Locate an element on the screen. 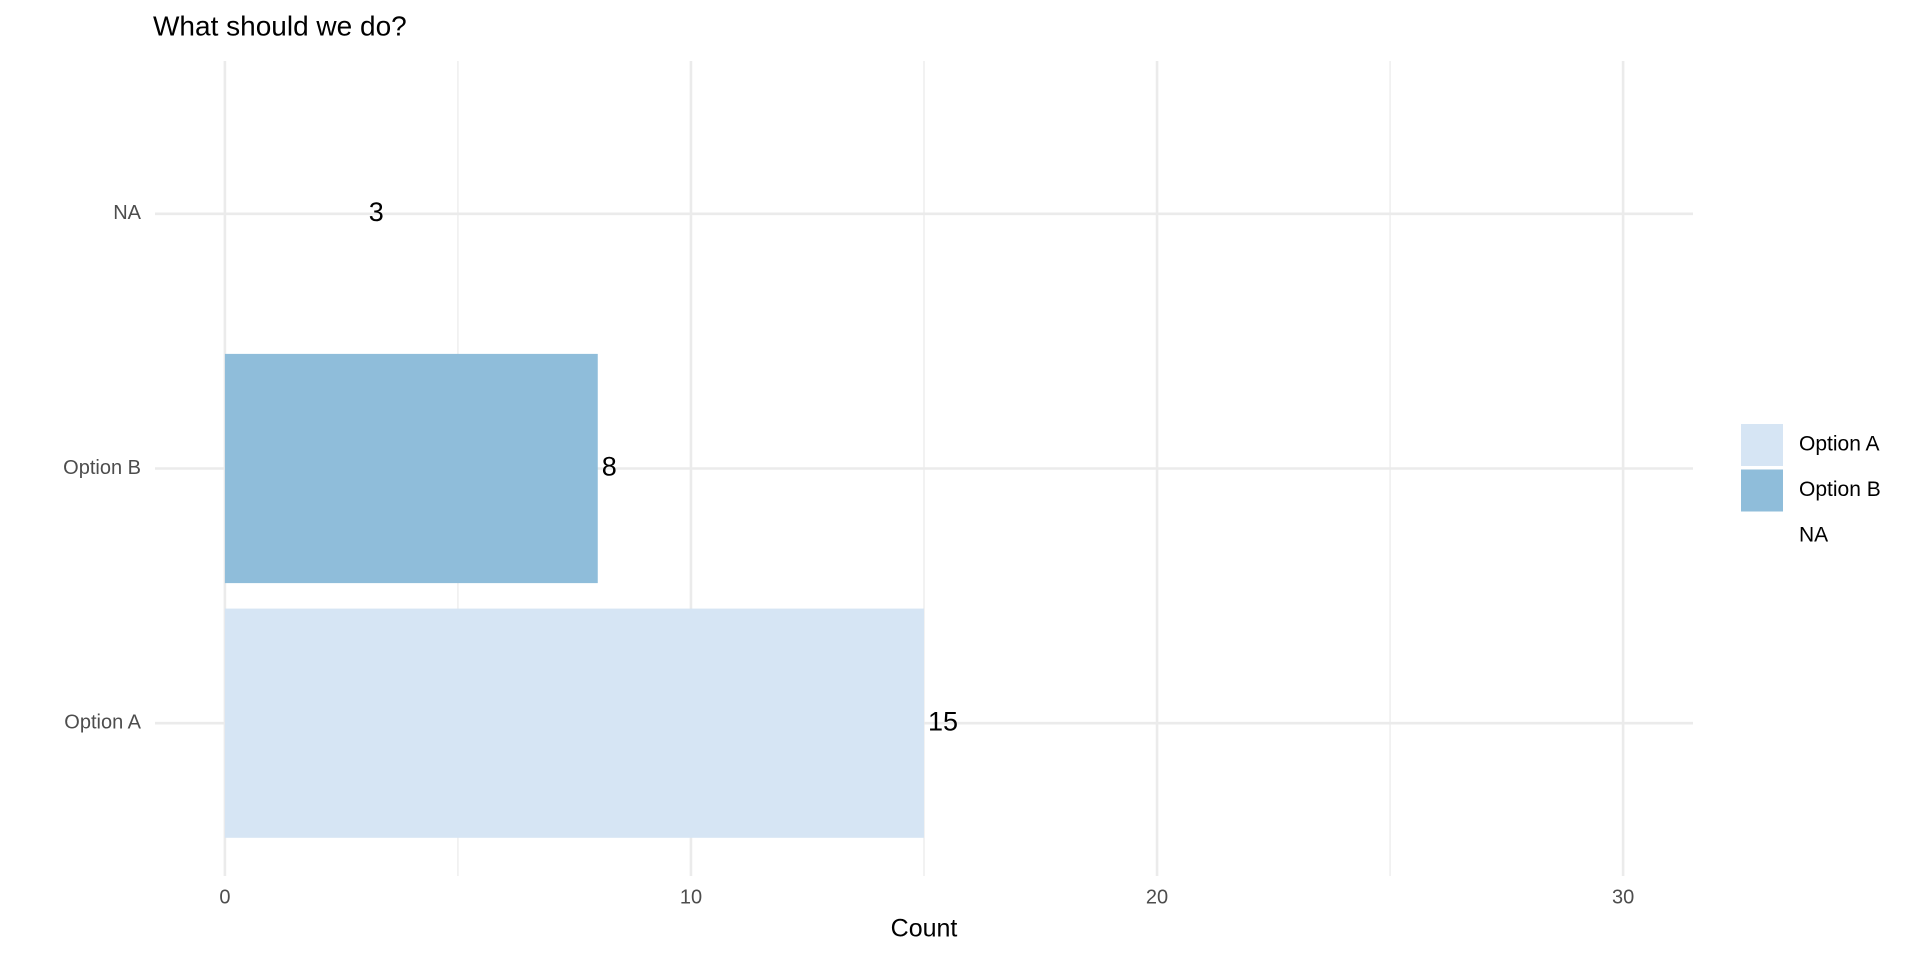 The image size is (1920, 960). y-tick-label: NA is located at coordinates (127, 213).